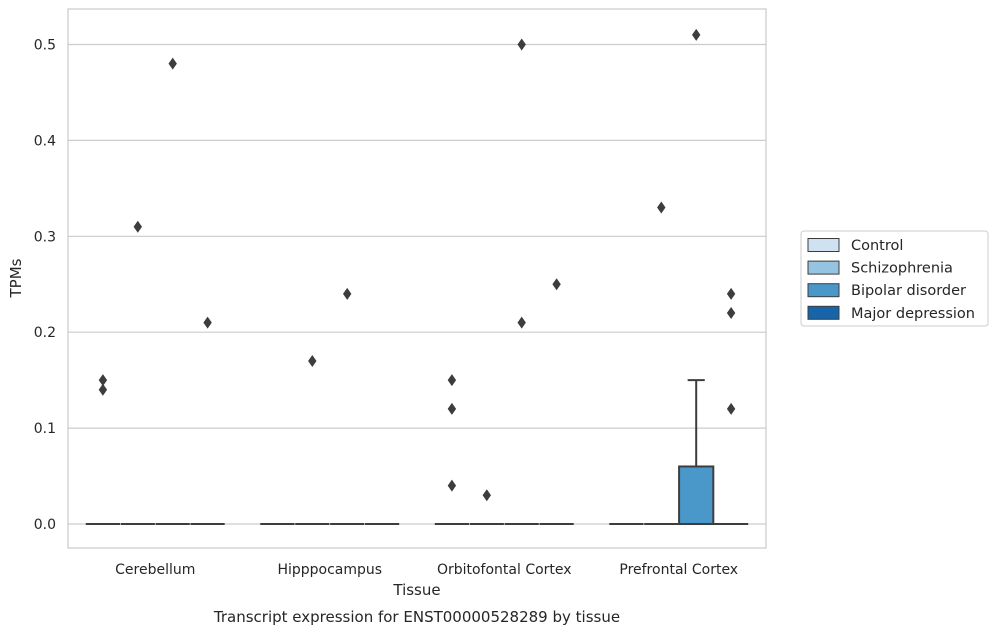  What do you see at coordinates (416, 590) in the screenshot?
I see `x-axis-label: Tissue` at bounding box center [416, 590].